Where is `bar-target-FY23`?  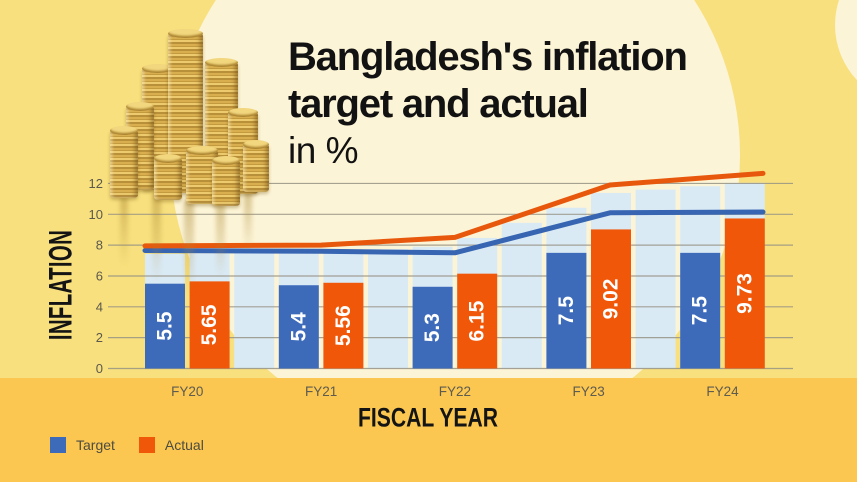 bar-target-FY23 is located at coordinates (566, 310).